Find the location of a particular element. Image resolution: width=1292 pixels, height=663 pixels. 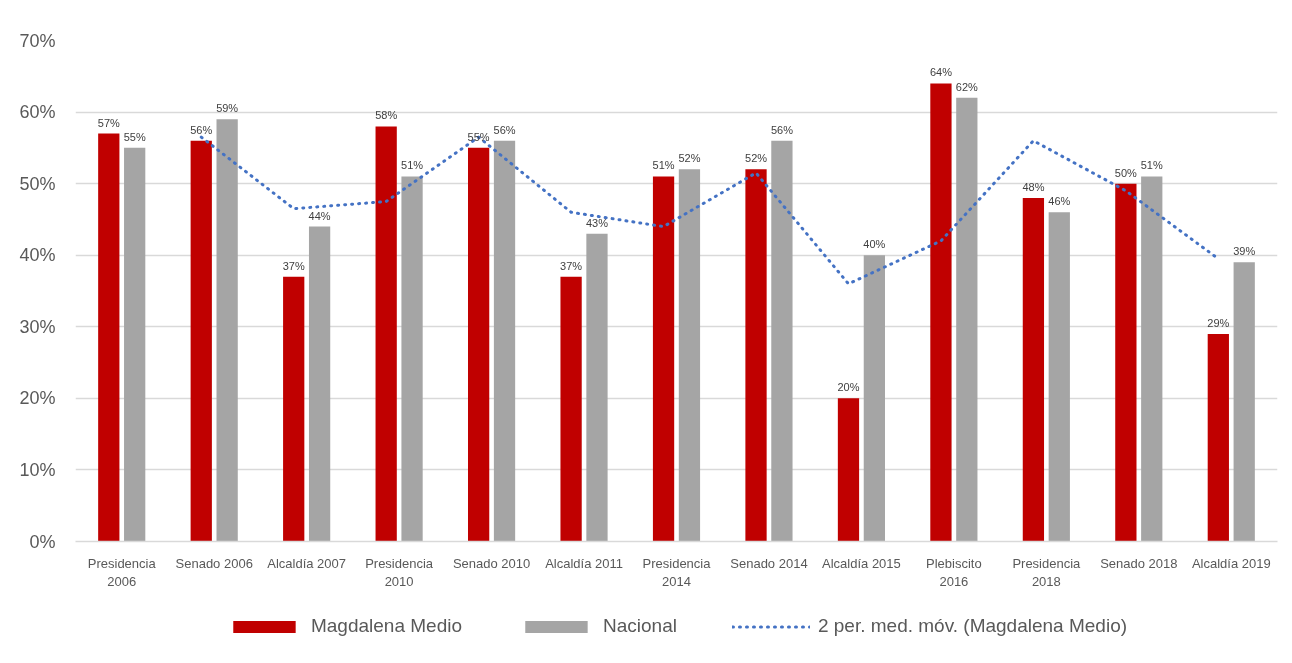

y-tick-label: 30% is located at coordinates (37, 326).